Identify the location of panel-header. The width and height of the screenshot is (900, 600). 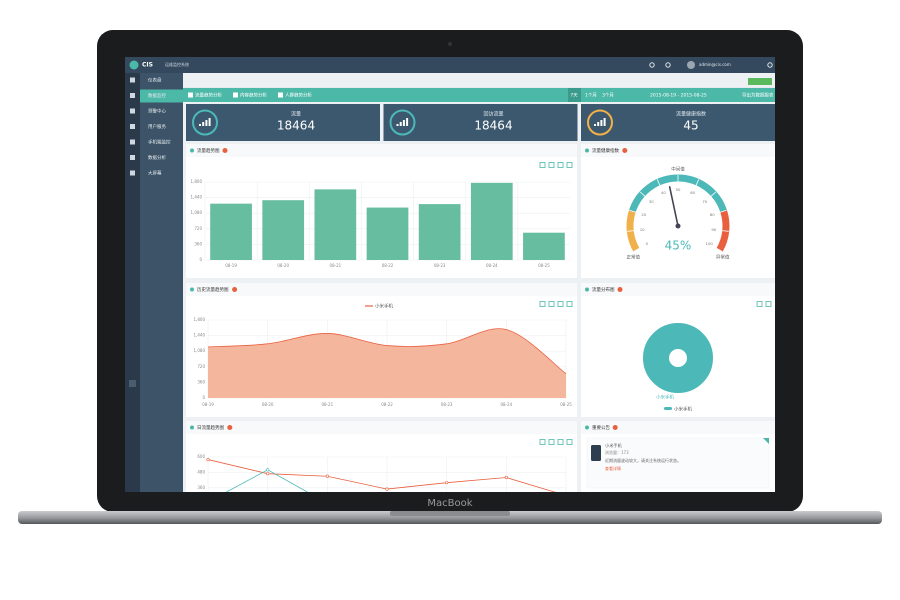
(678, 289).